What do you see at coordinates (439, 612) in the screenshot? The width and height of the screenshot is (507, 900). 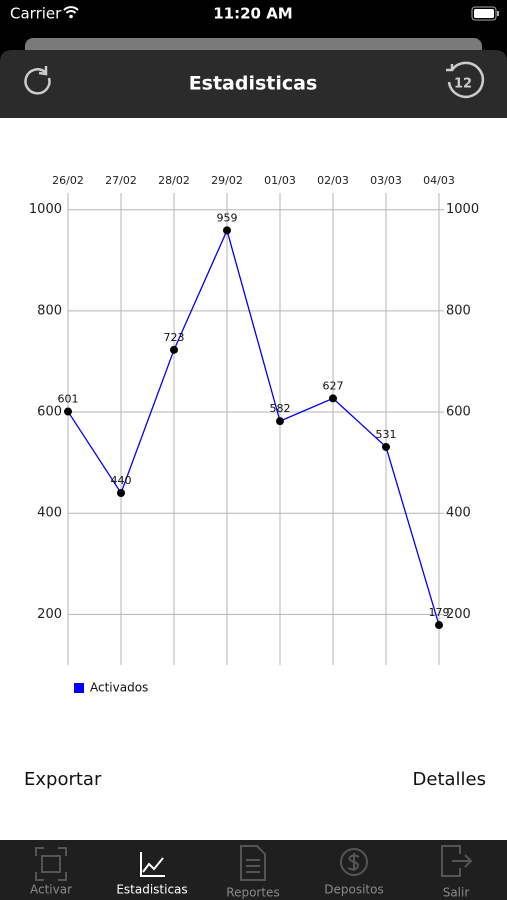 I see `data-label: 179` at bounding box center [439, 612].